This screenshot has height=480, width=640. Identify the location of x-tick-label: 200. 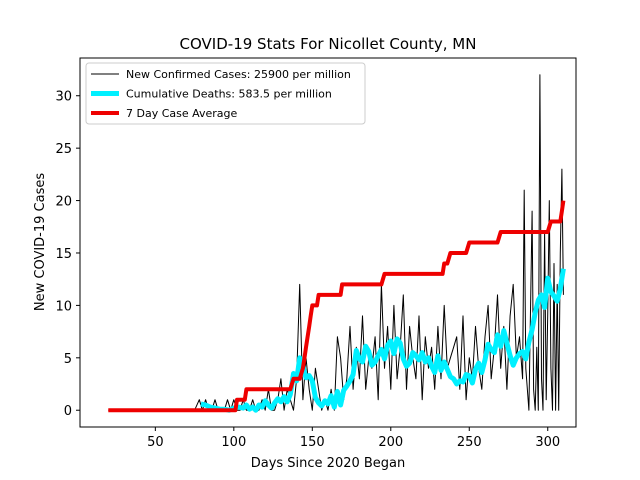
(390, 442).